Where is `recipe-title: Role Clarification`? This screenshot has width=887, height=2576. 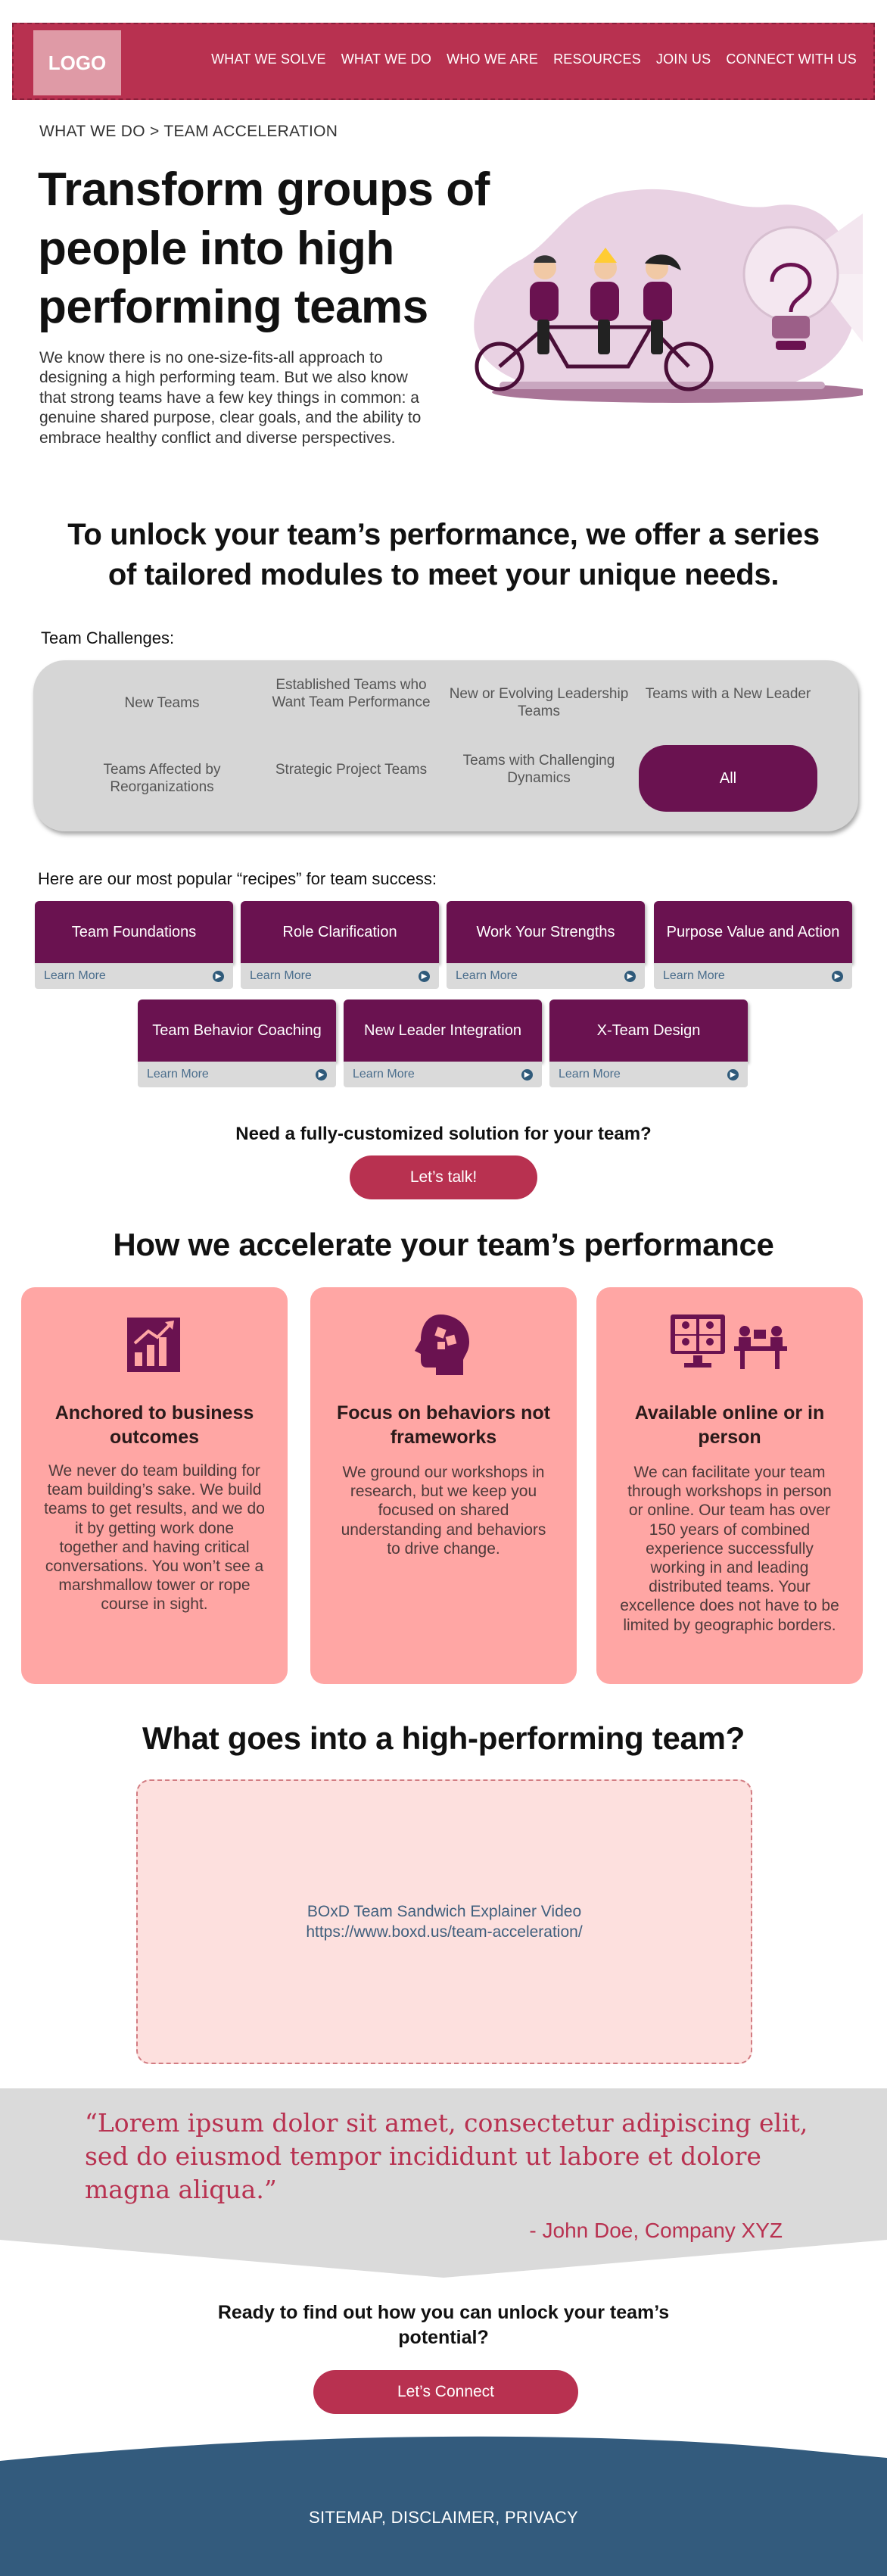
recipe-title: Role Clarification is located at coordinates (340, 932).